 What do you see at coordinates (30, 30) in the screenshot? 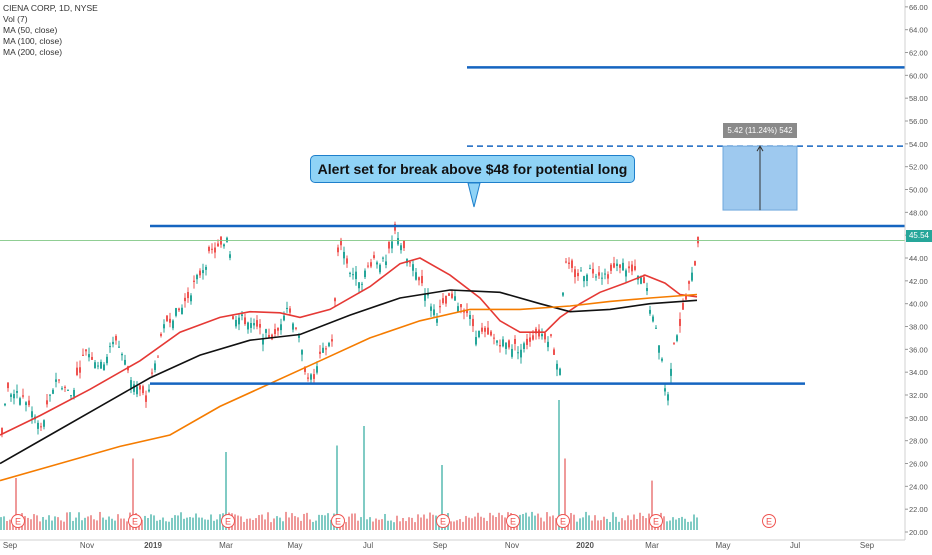
I see `legend-ma50: MA (50, close)` at bounding box center [30, 30].